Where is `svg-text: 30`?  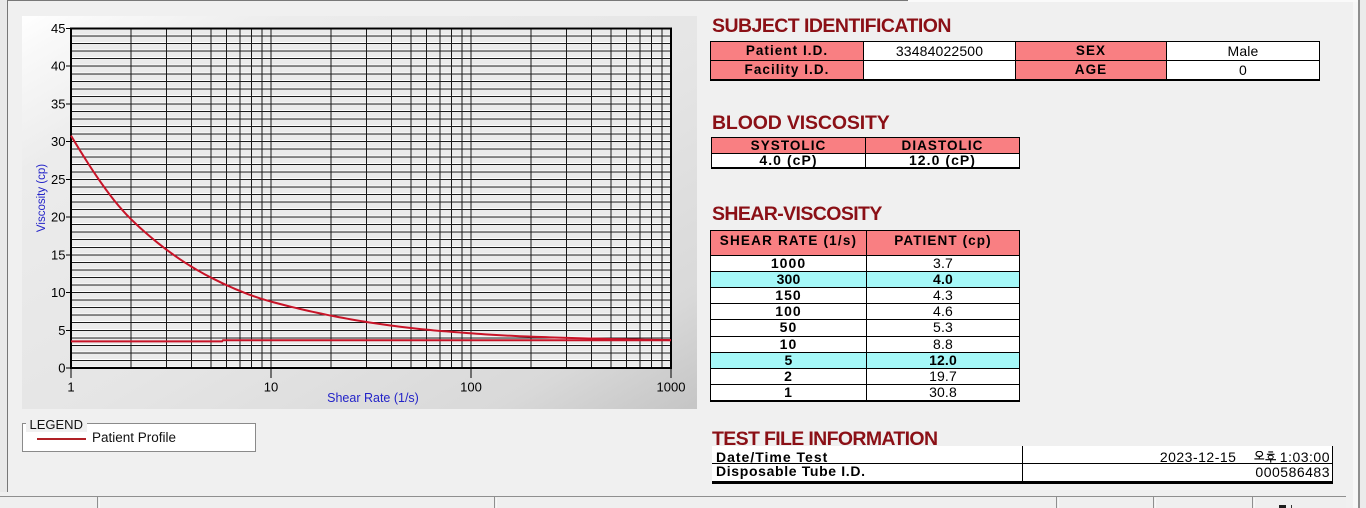
svg-text: 30 is located at coordinates (58, 141).